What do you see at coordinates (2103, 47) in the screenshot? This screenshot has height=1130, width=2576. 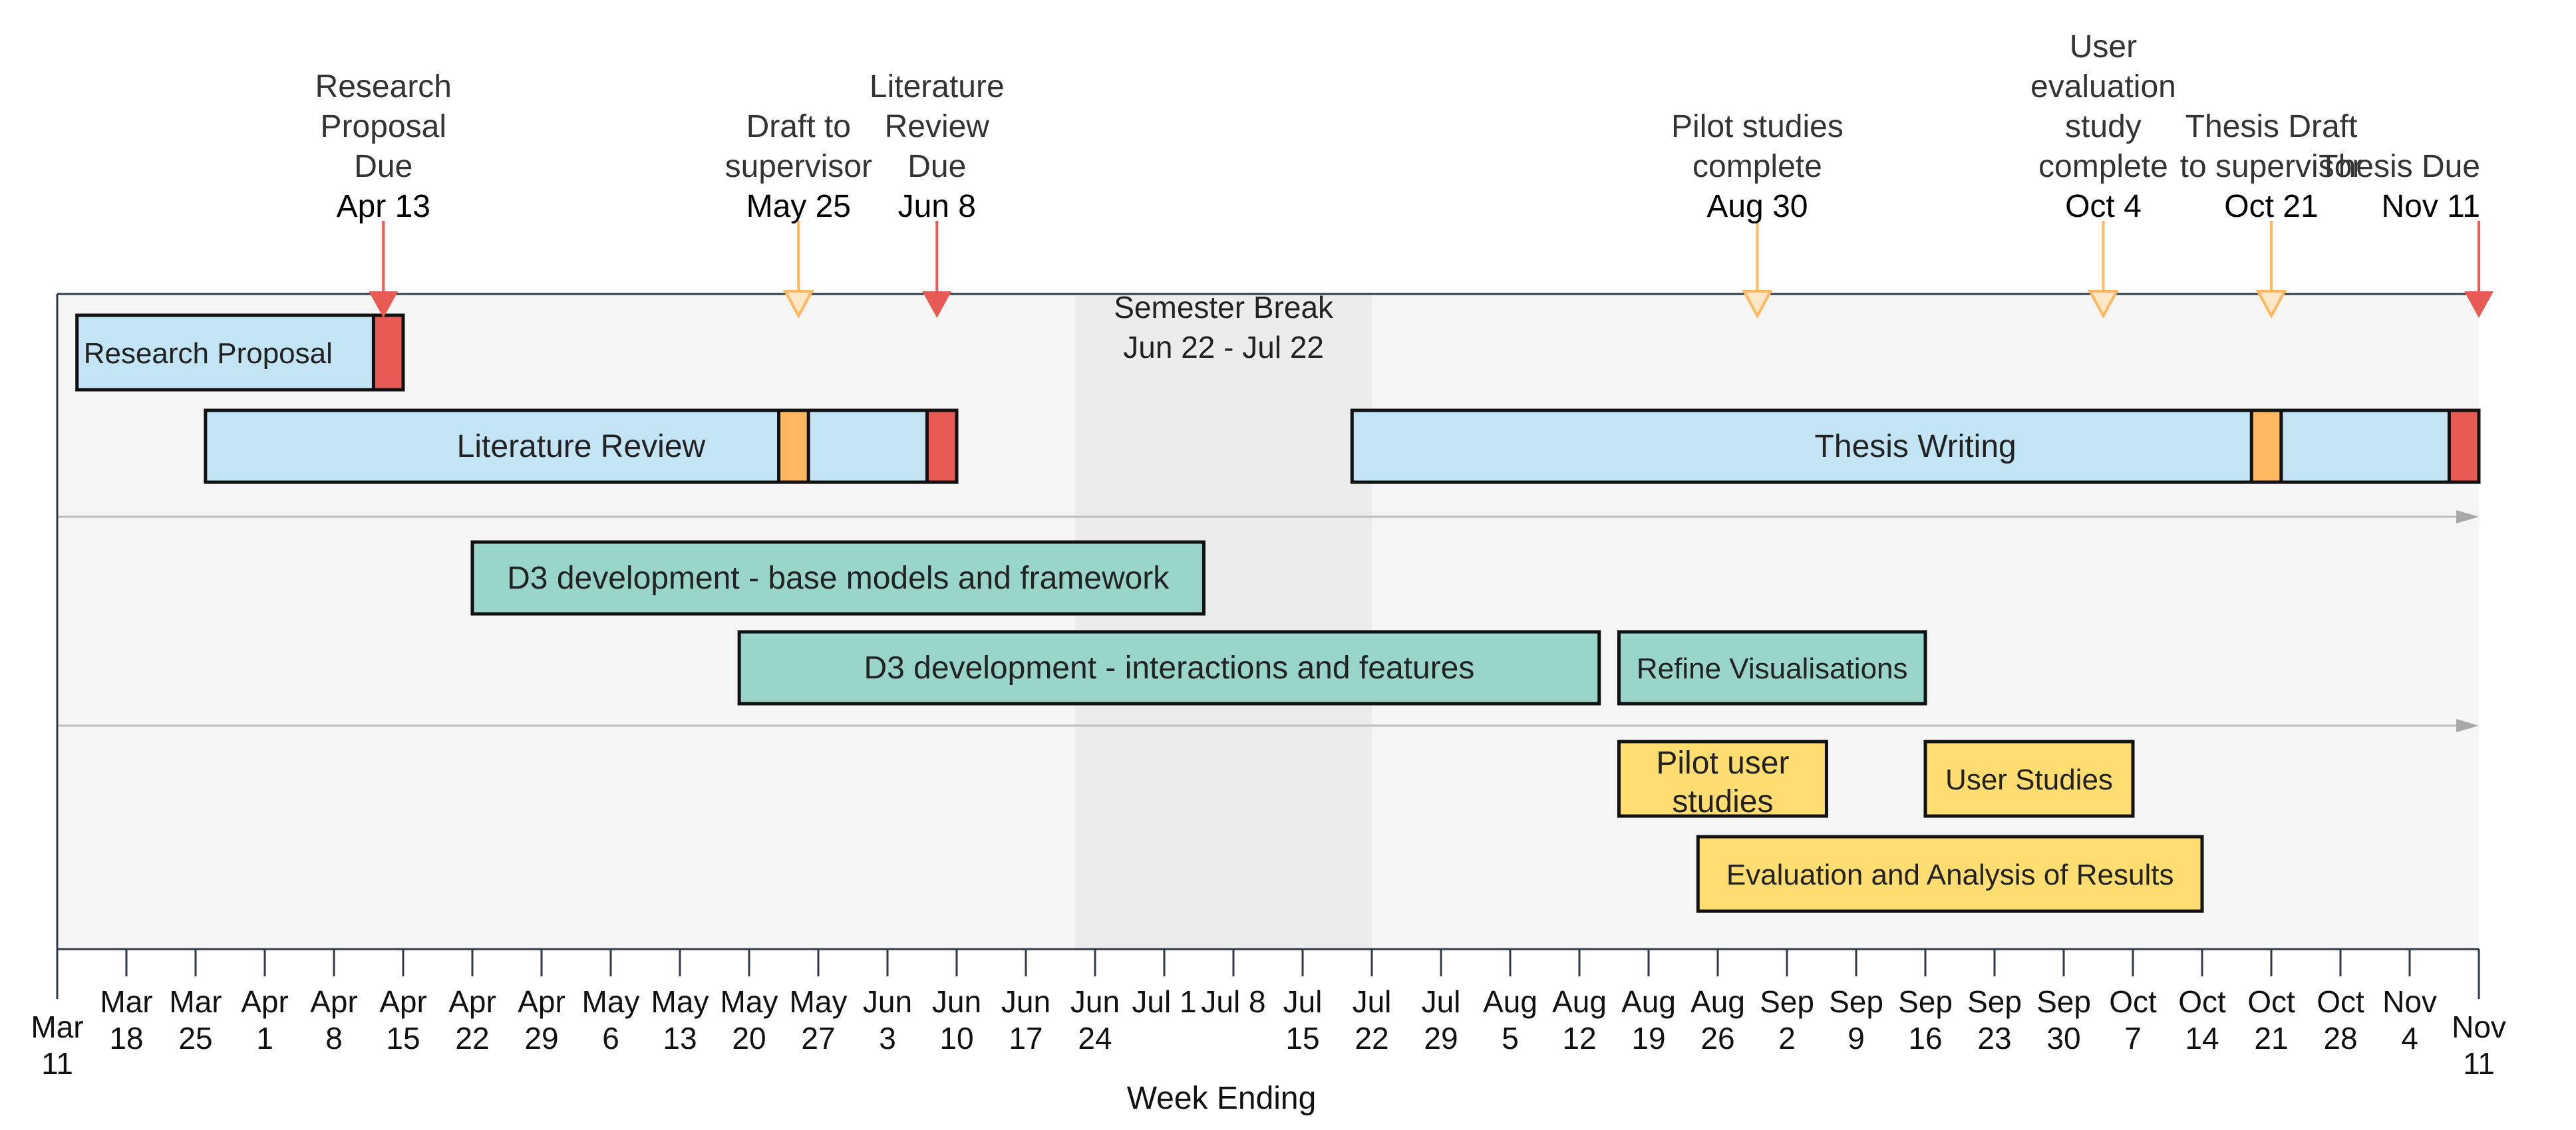 I see `milestone-label: User` at bounding box center [2103, 47].